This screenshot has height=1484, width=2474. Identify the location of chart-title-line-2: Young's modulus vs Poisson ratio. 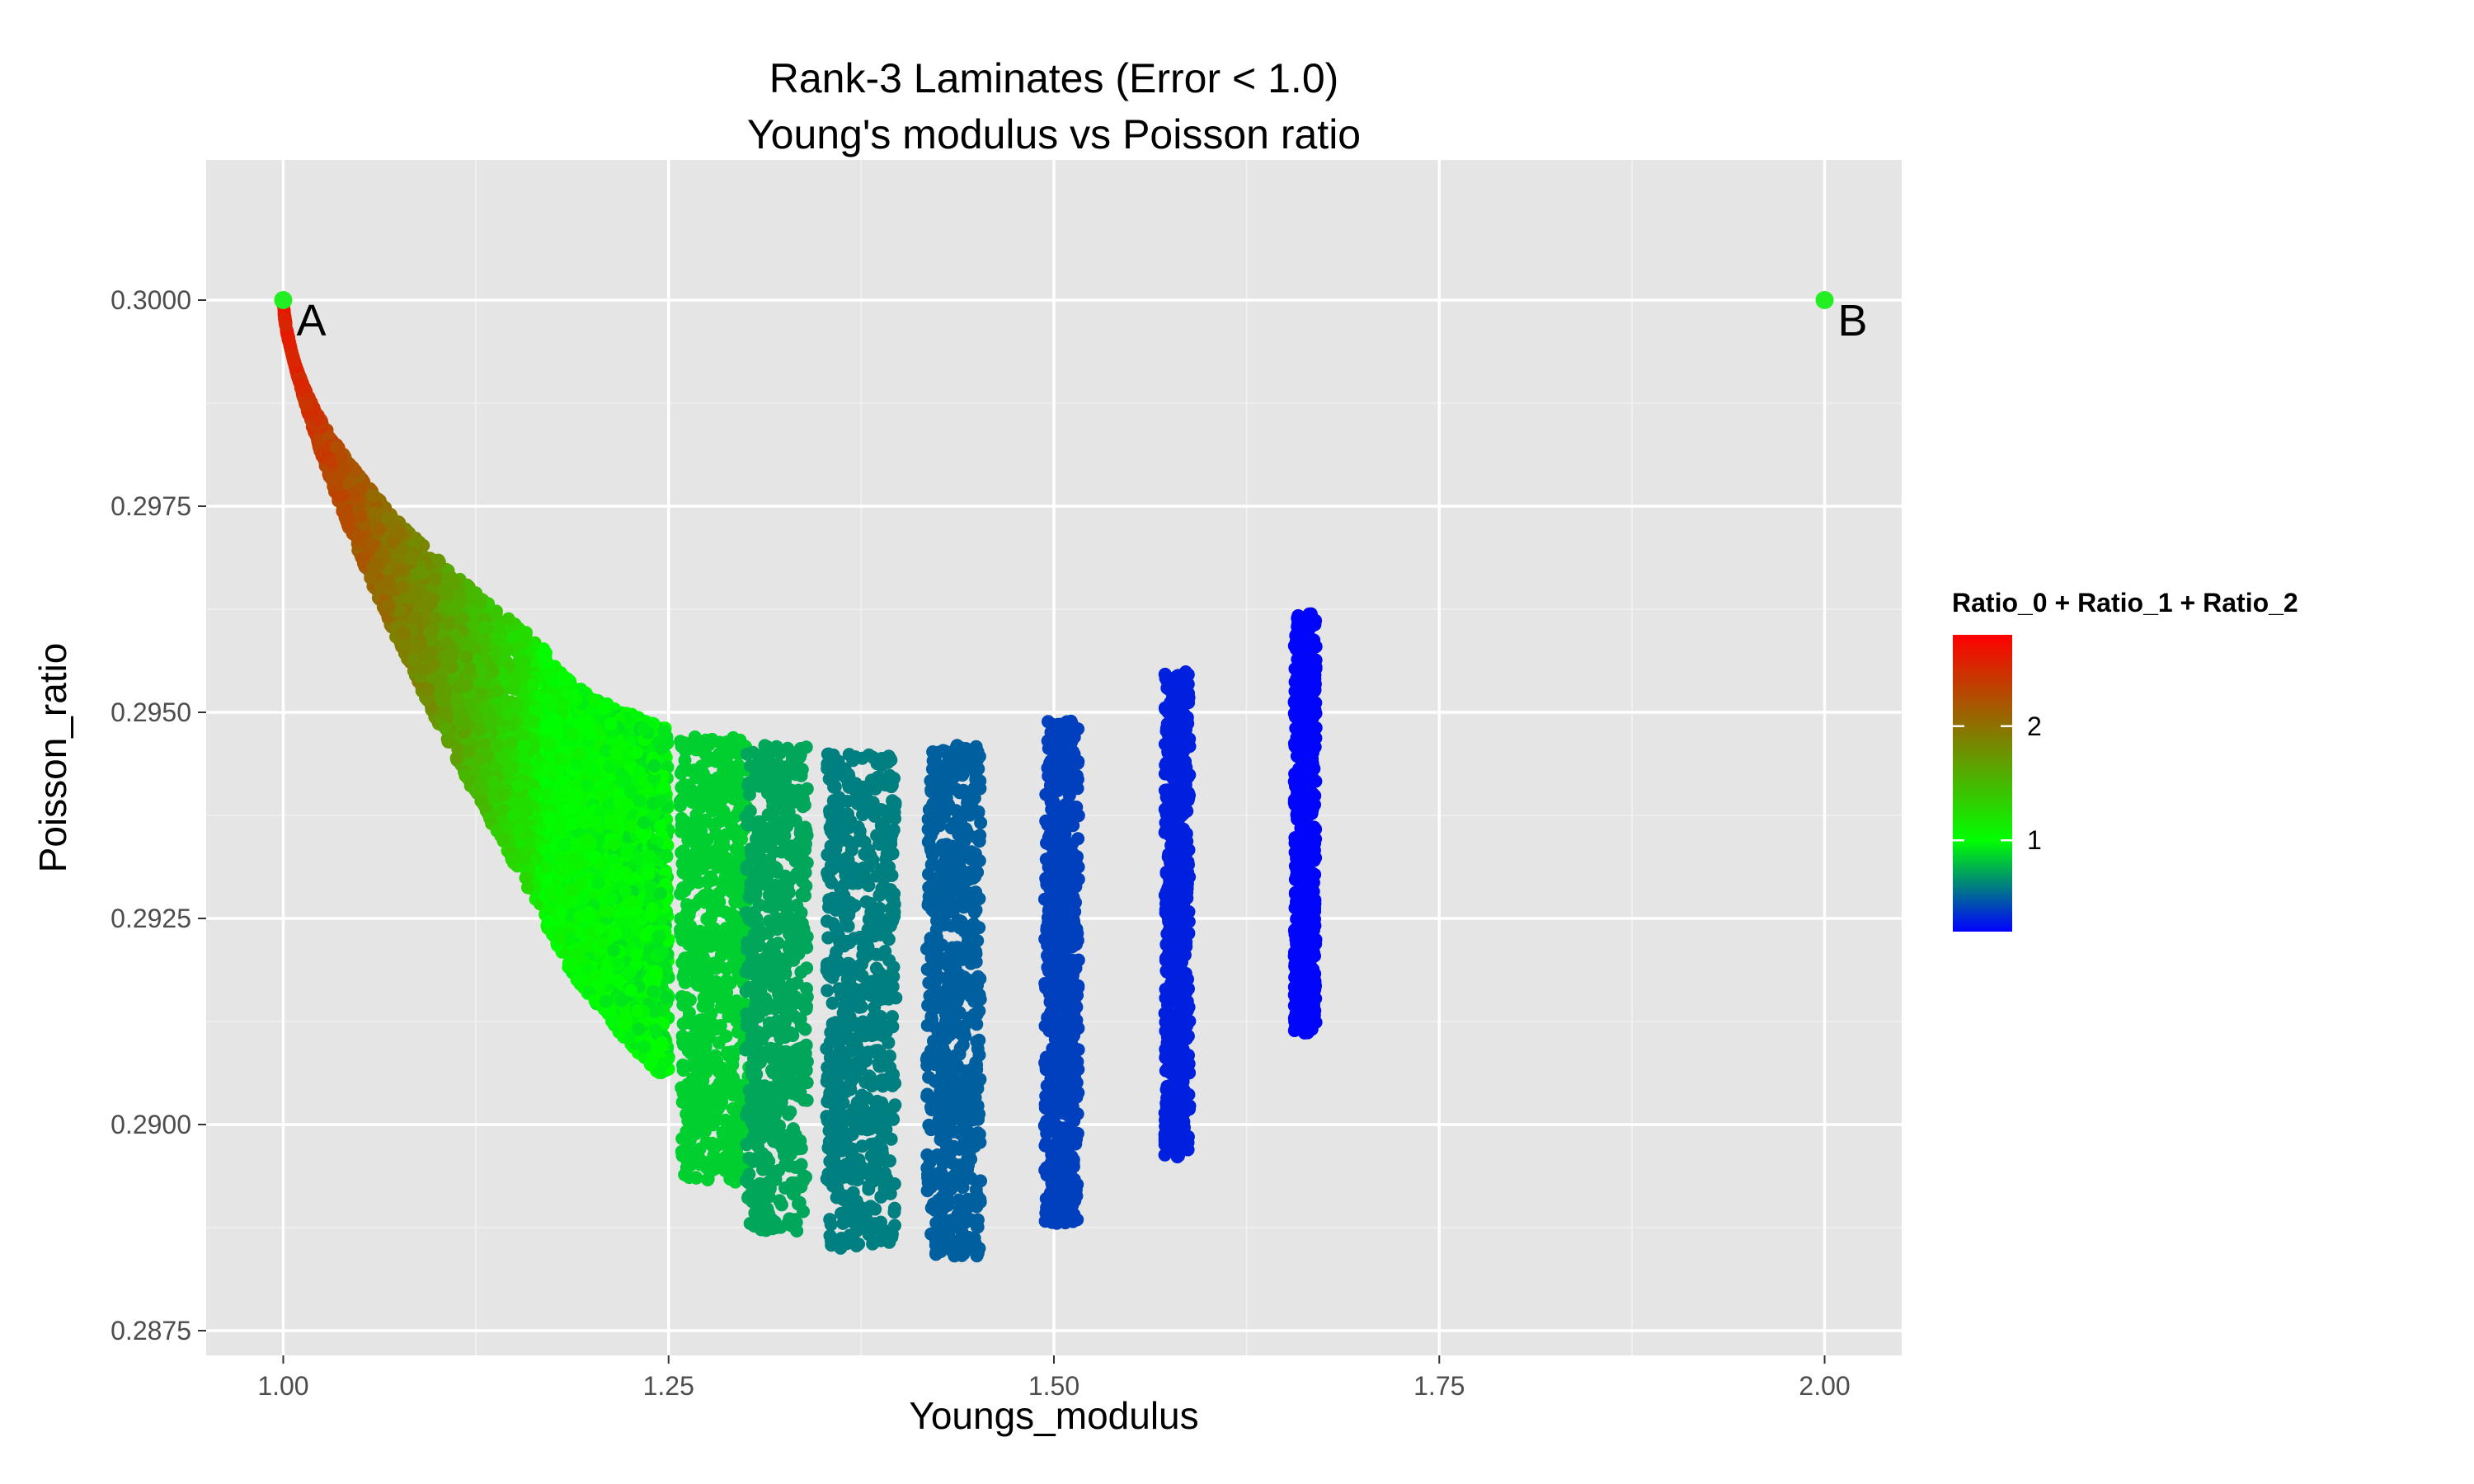
(1054, 134).